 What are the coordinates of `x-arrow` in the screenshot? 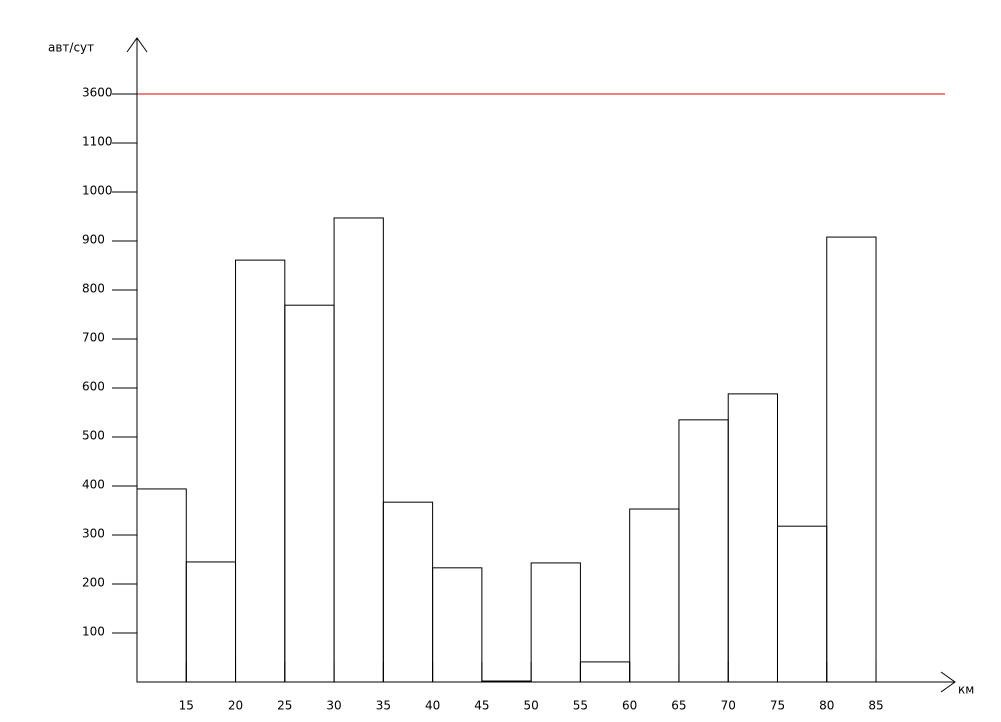 It's located at (948, 682).